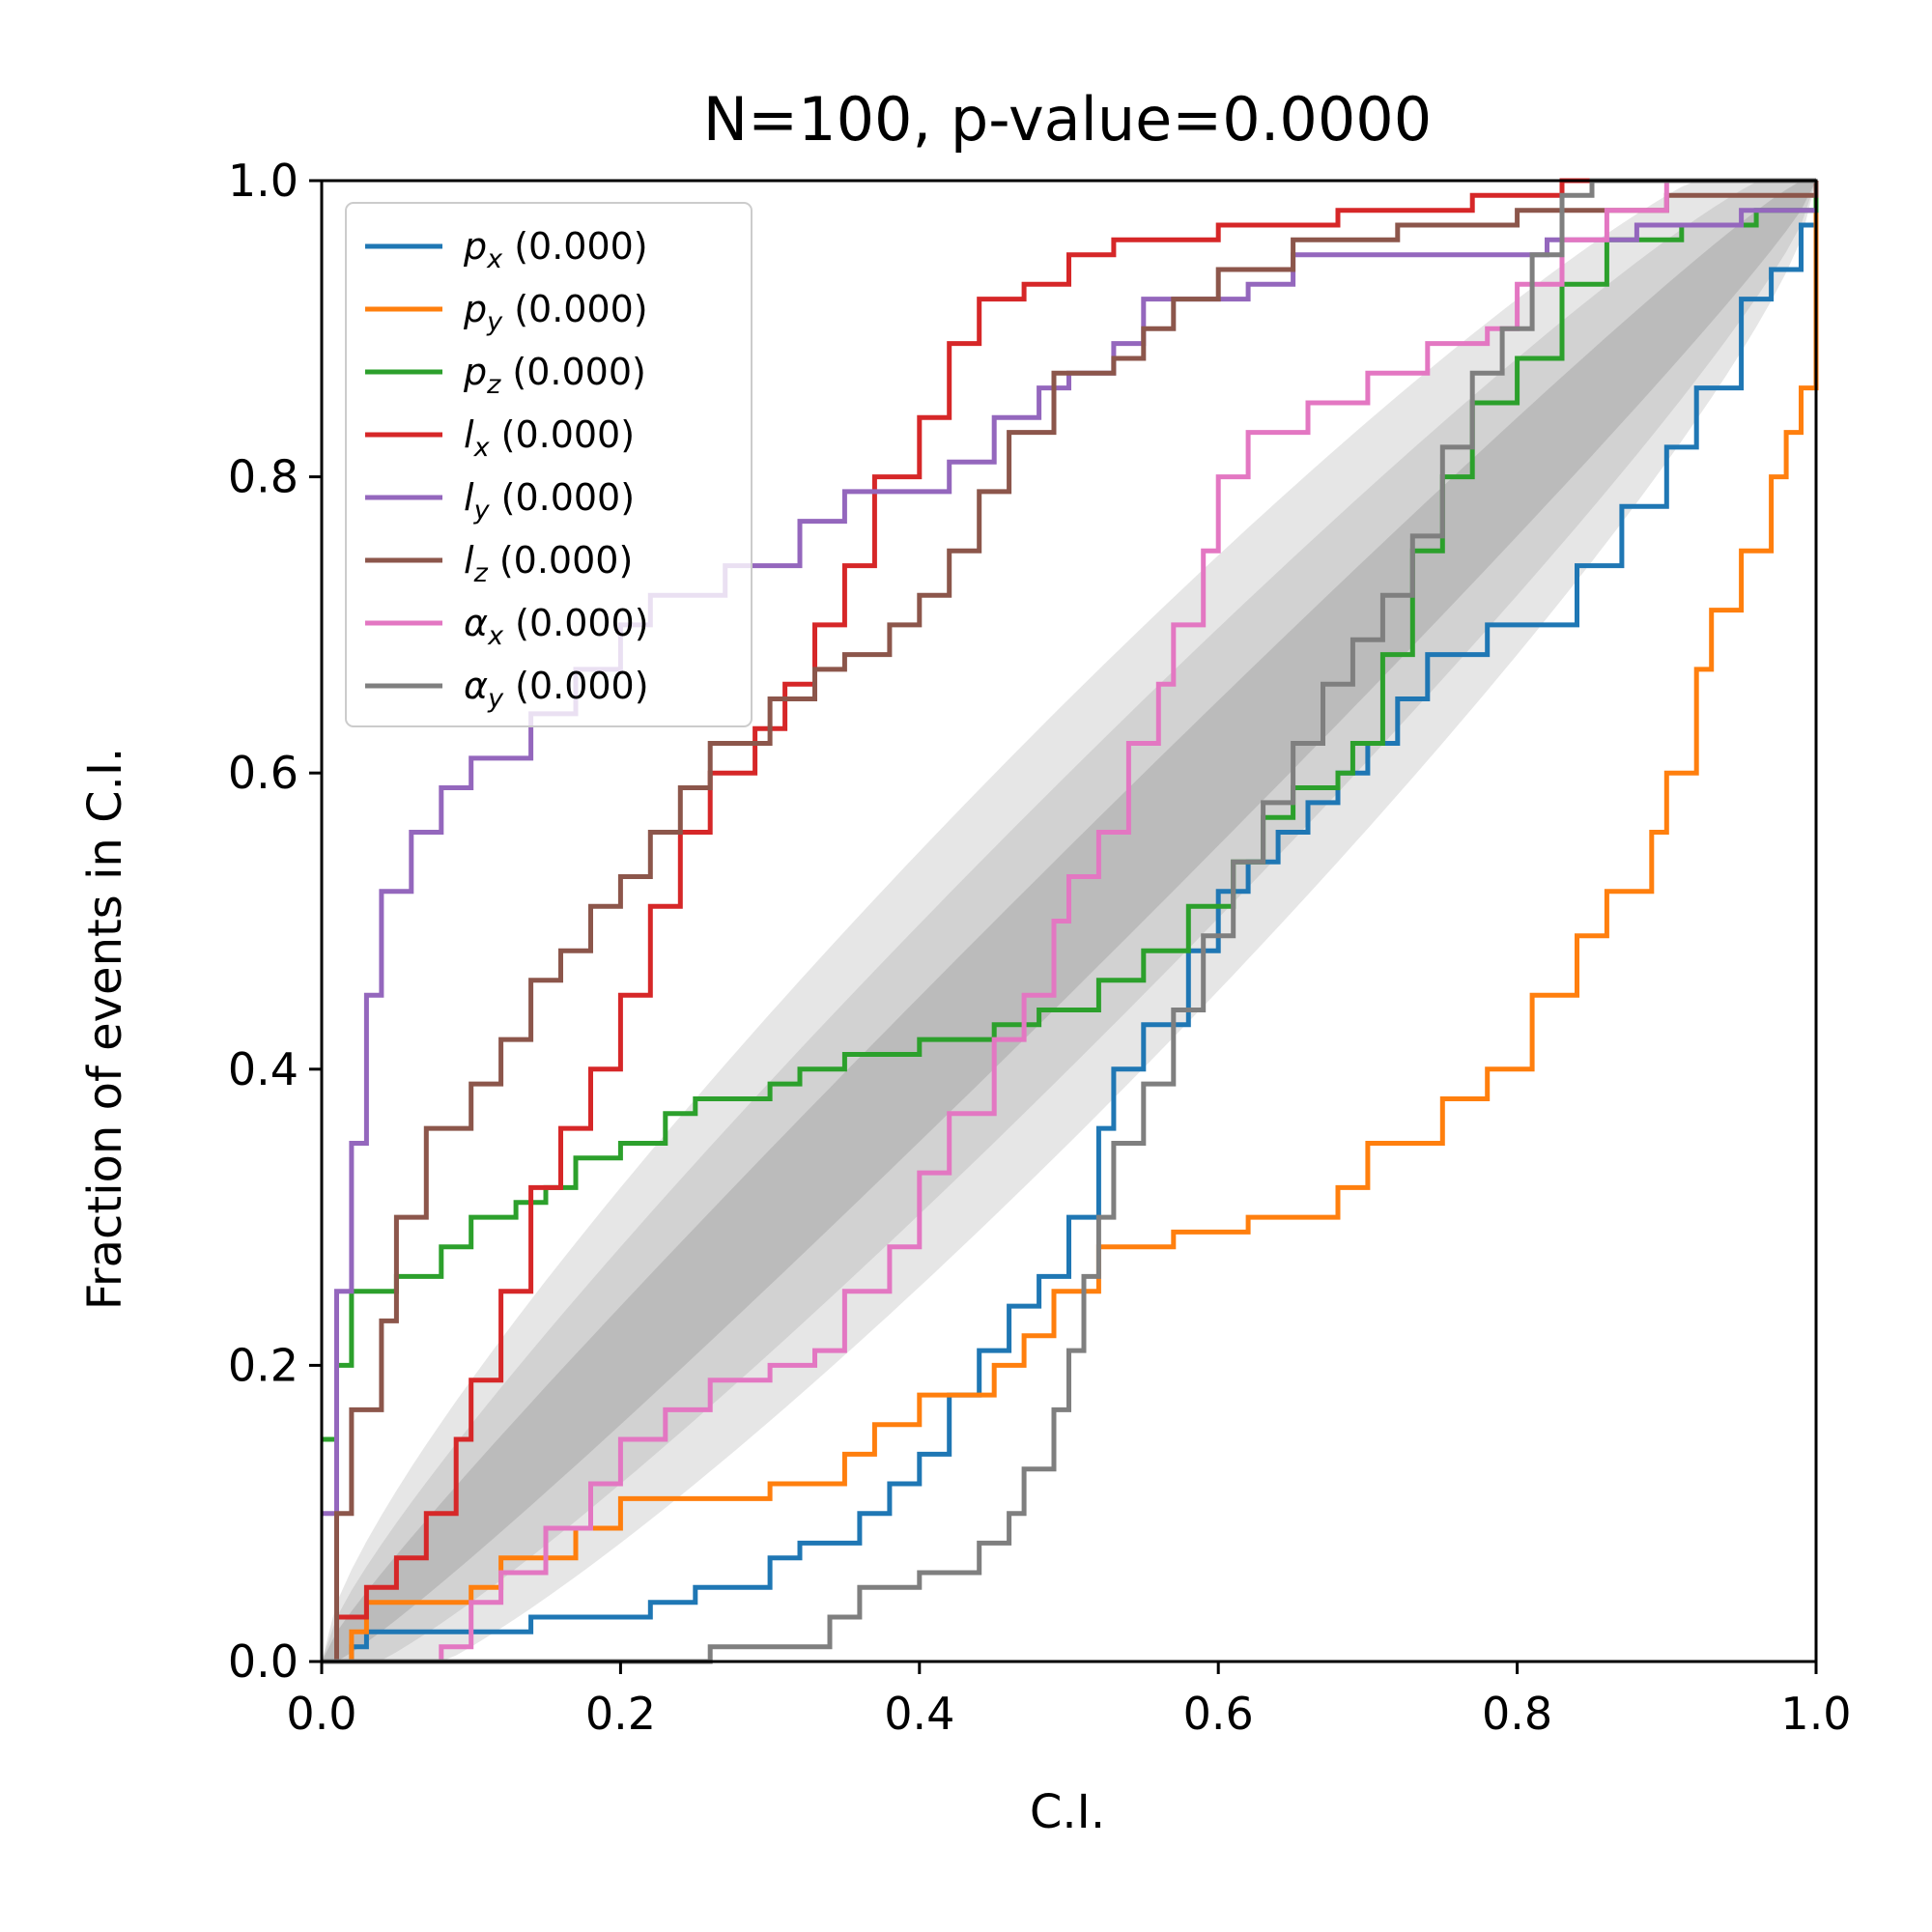 The width and height of the screenshot is (1932, 1932). Describe the element at coordinates (105, 1029) in the screenshot. I see `y-axis-label: Fraction of events in C.I.` at that location.